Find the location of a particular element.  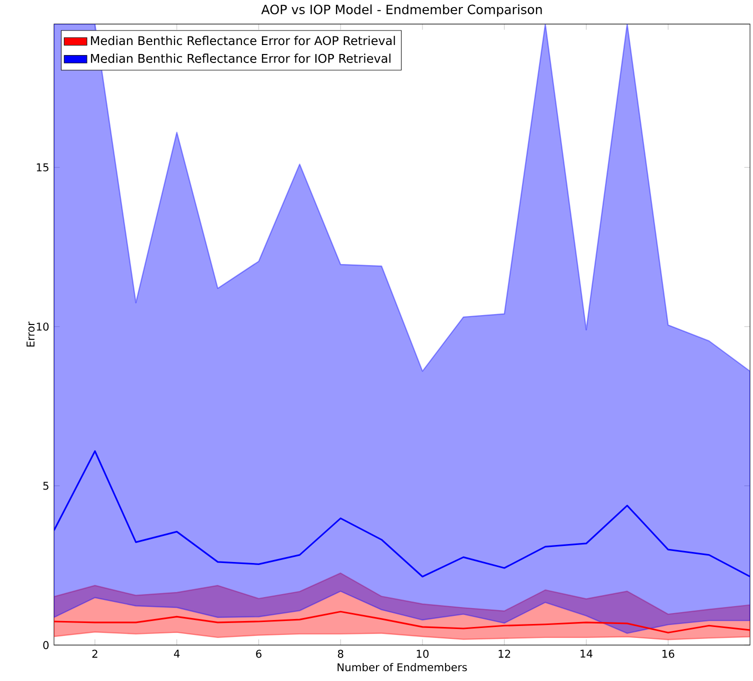

x-tick-label: 16 is located at coordinates (668, 654).